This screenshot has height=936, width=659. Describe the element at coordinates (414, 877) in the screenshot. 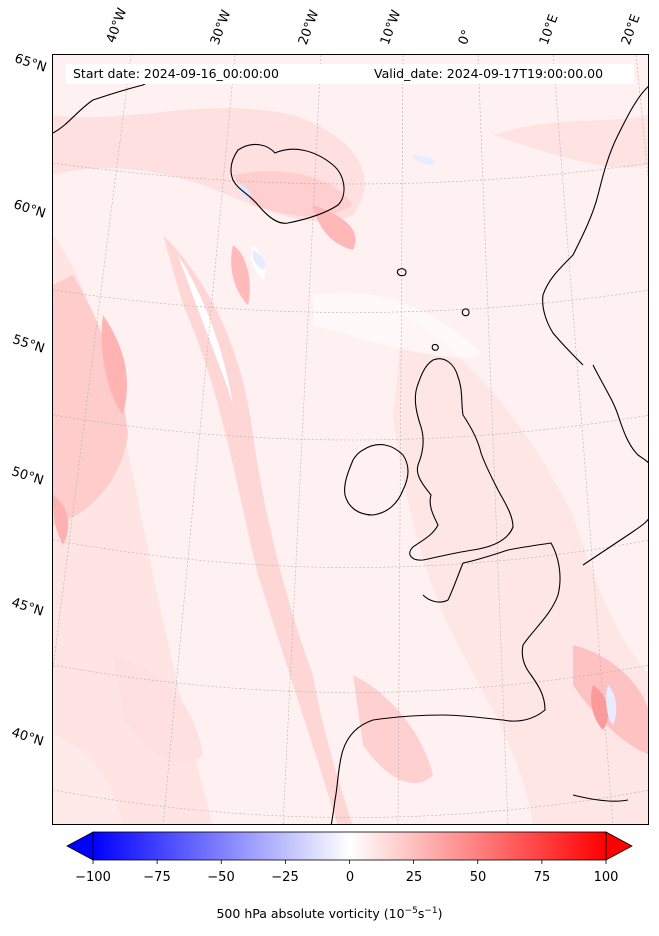

I see `colorbar-tick-label: 25` at that location.